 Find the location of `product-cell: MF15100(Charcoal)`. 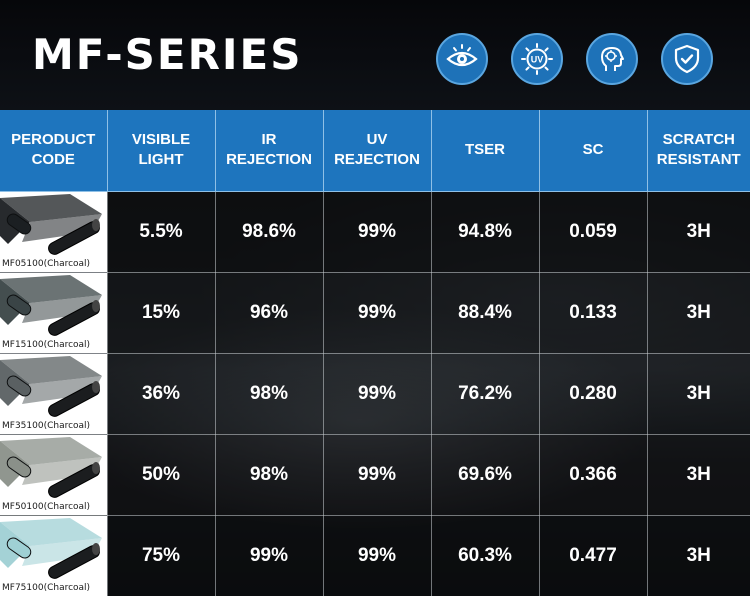

product-cell: MF15100(Charcoal) is located at coordinates (54, 313).